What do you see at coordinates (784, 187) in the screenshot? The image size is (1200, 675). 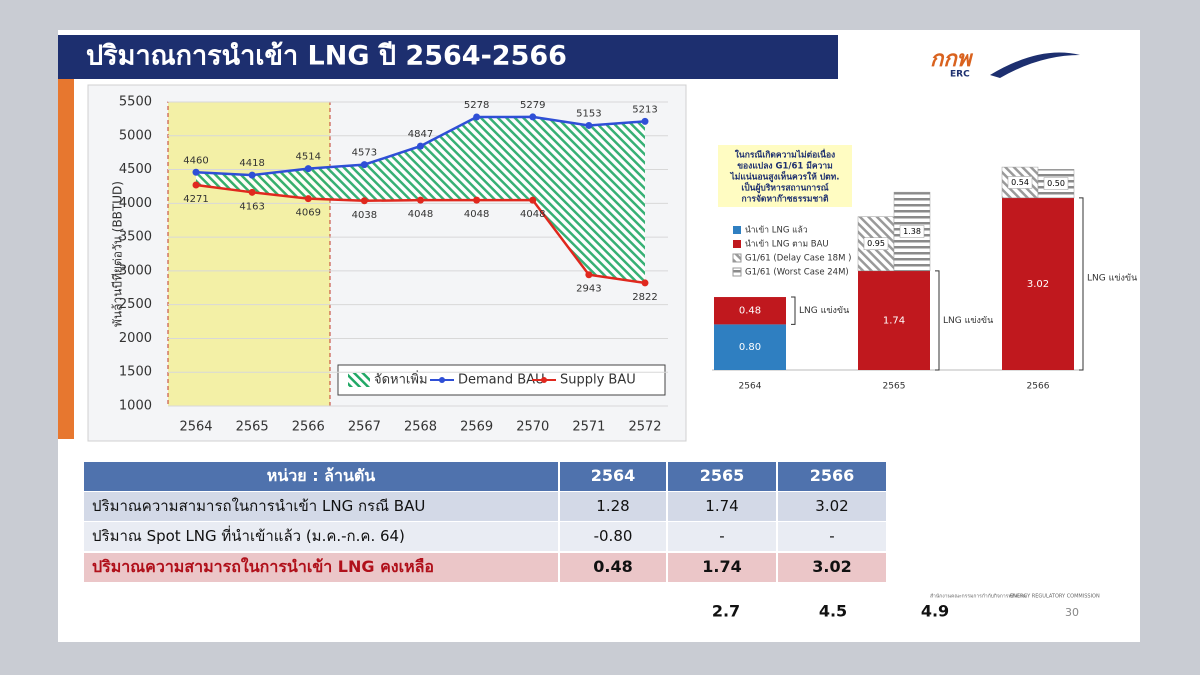 I see `annotation: เป็นผู้บริหารสถานการณ์` at bounding box center [784, 187].